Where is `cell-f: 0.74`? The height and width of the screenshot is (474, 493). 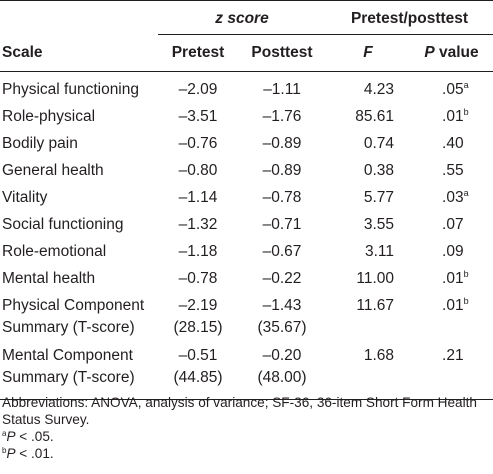 cell-f: 0.74 is located at coordinates (379, 143).